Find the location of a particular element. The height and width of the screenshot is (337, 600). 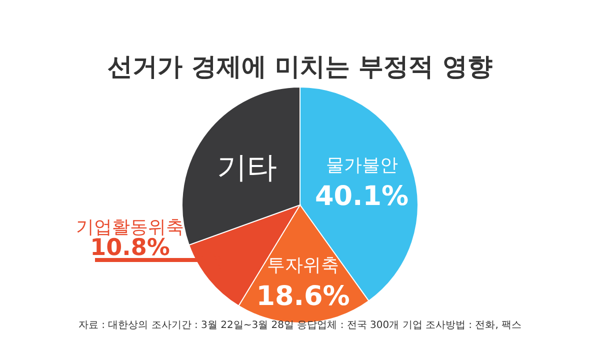

slice-label: 기업활동위축 is located at coordinates (130, 227).